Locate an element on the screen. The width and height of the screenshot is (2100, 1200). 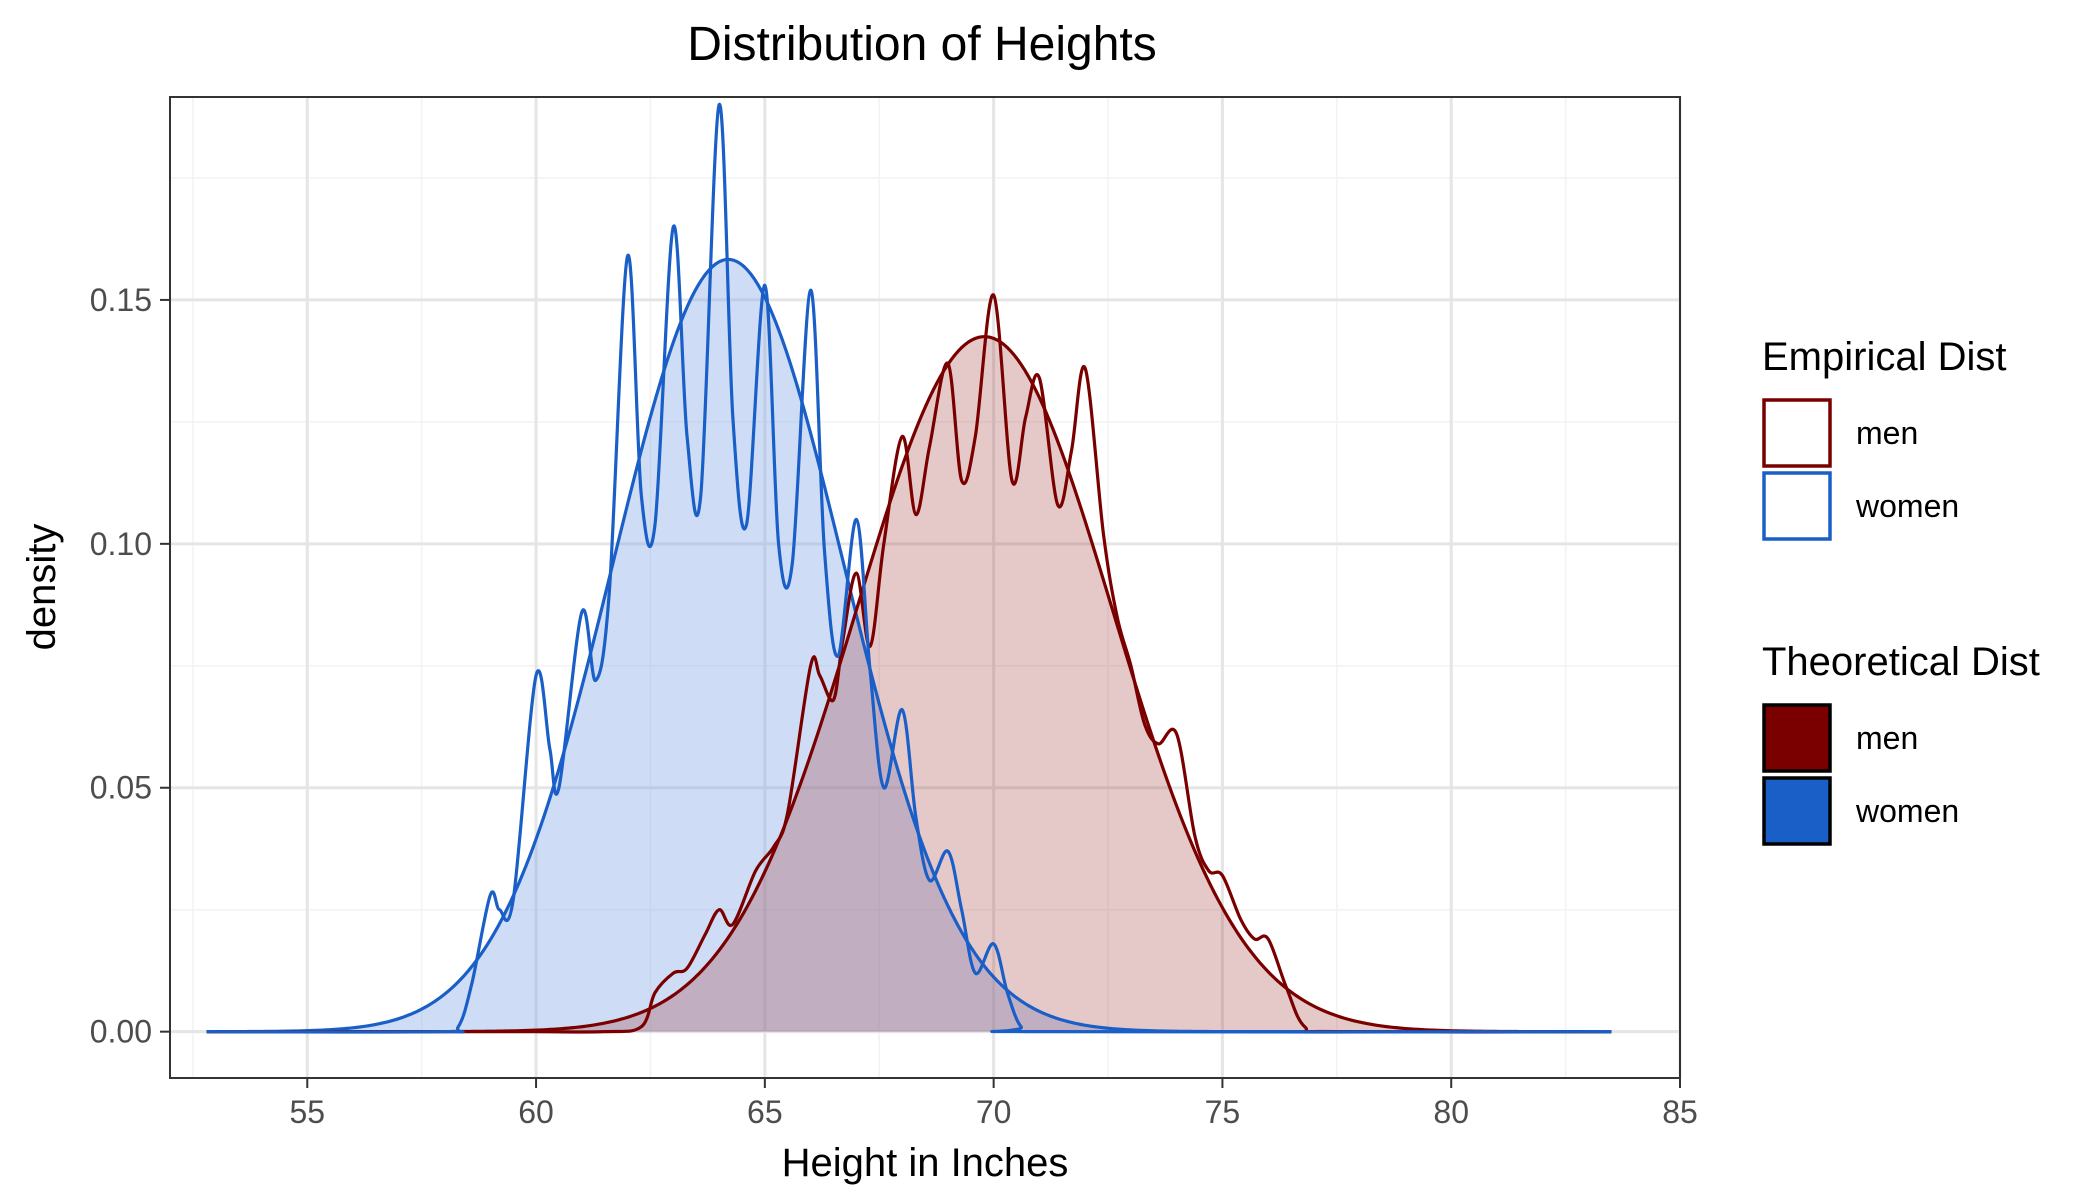
x-tick-label: 55 is located at coordinates (307, 1112).